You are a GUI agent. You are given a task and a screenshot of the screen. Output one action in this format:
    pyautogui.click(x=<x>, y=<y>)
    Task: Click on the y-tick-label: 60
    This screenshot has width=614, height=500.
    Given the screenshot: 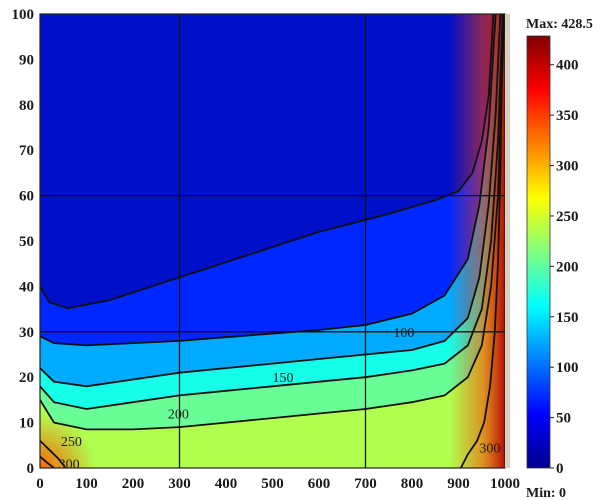 What is the action you would take?
    pyautogui.click(x=26, y=197)
    